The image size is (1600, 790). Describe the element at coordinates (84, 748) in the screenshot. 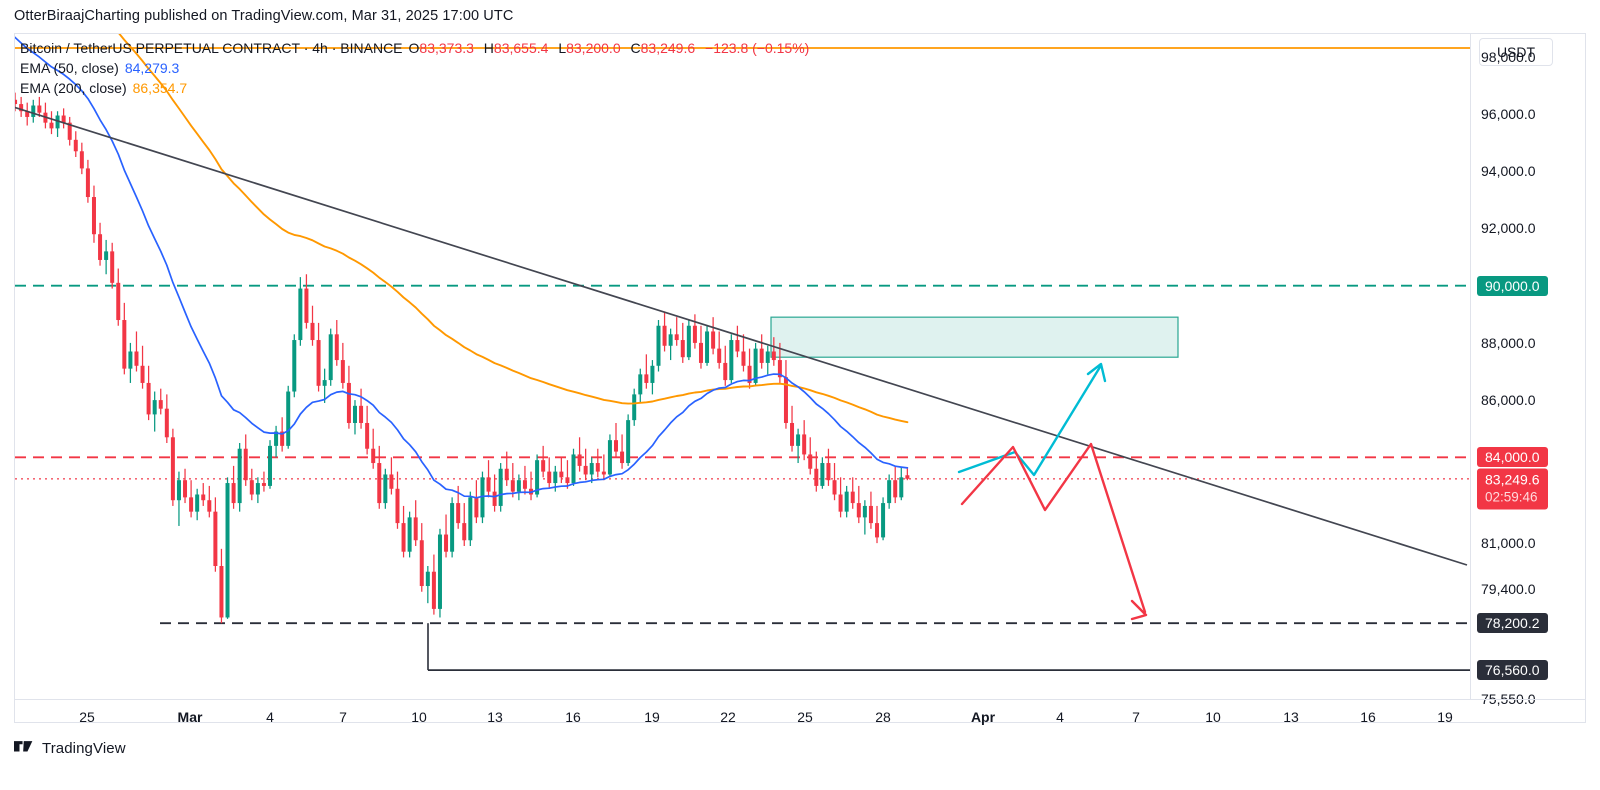

I see `tradingview-wordmark: TradingView` at that location.